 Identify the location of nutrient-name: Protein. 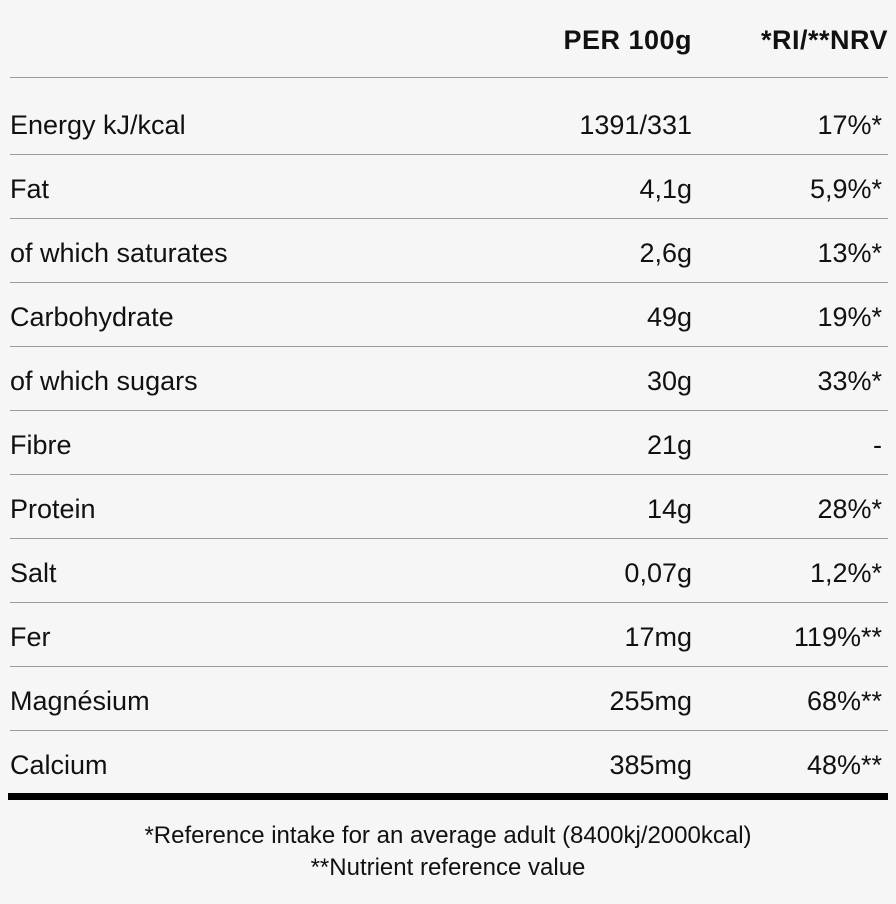
(53, 509).